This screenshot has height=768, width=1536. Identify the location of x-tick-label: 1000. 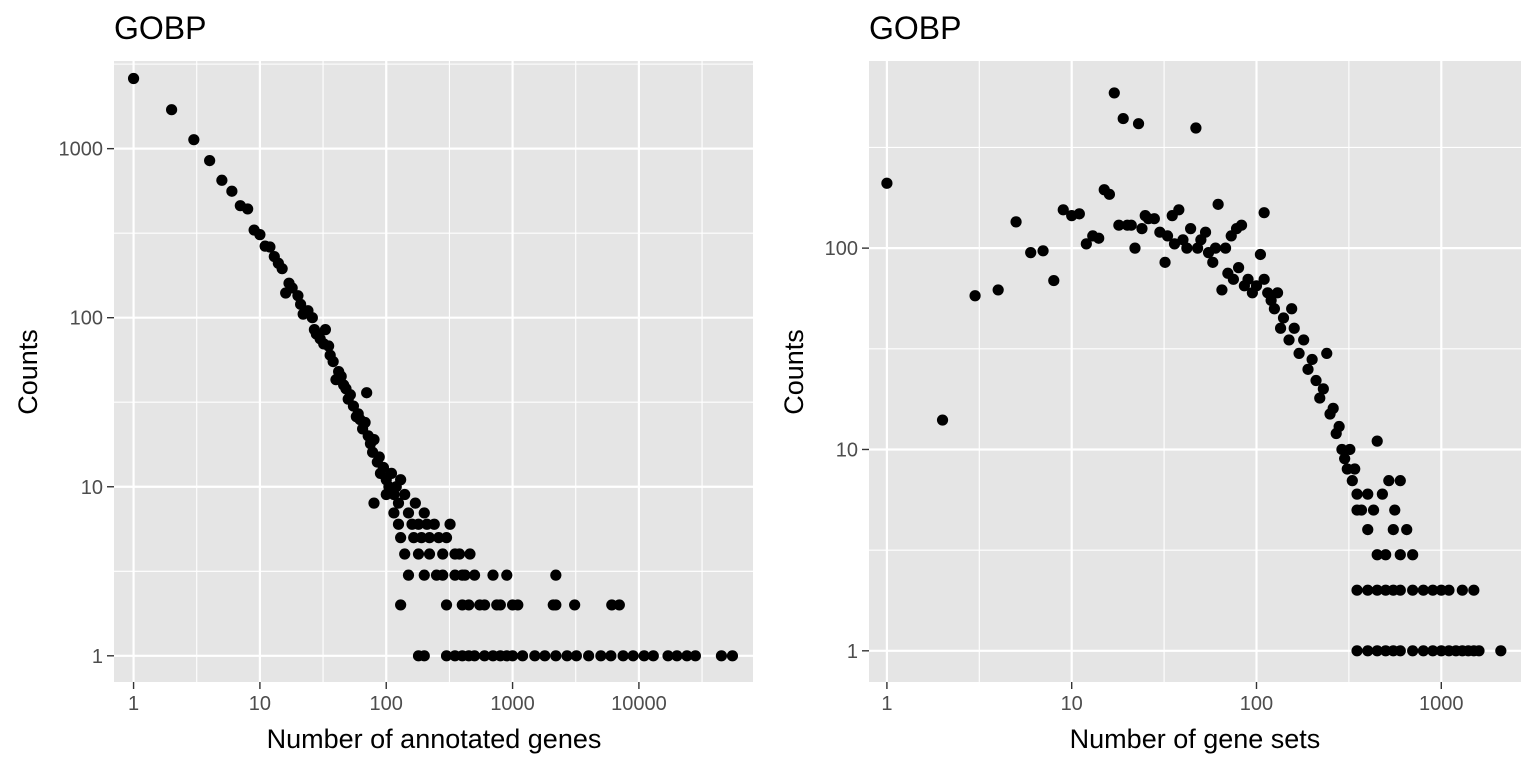
(512, 704).